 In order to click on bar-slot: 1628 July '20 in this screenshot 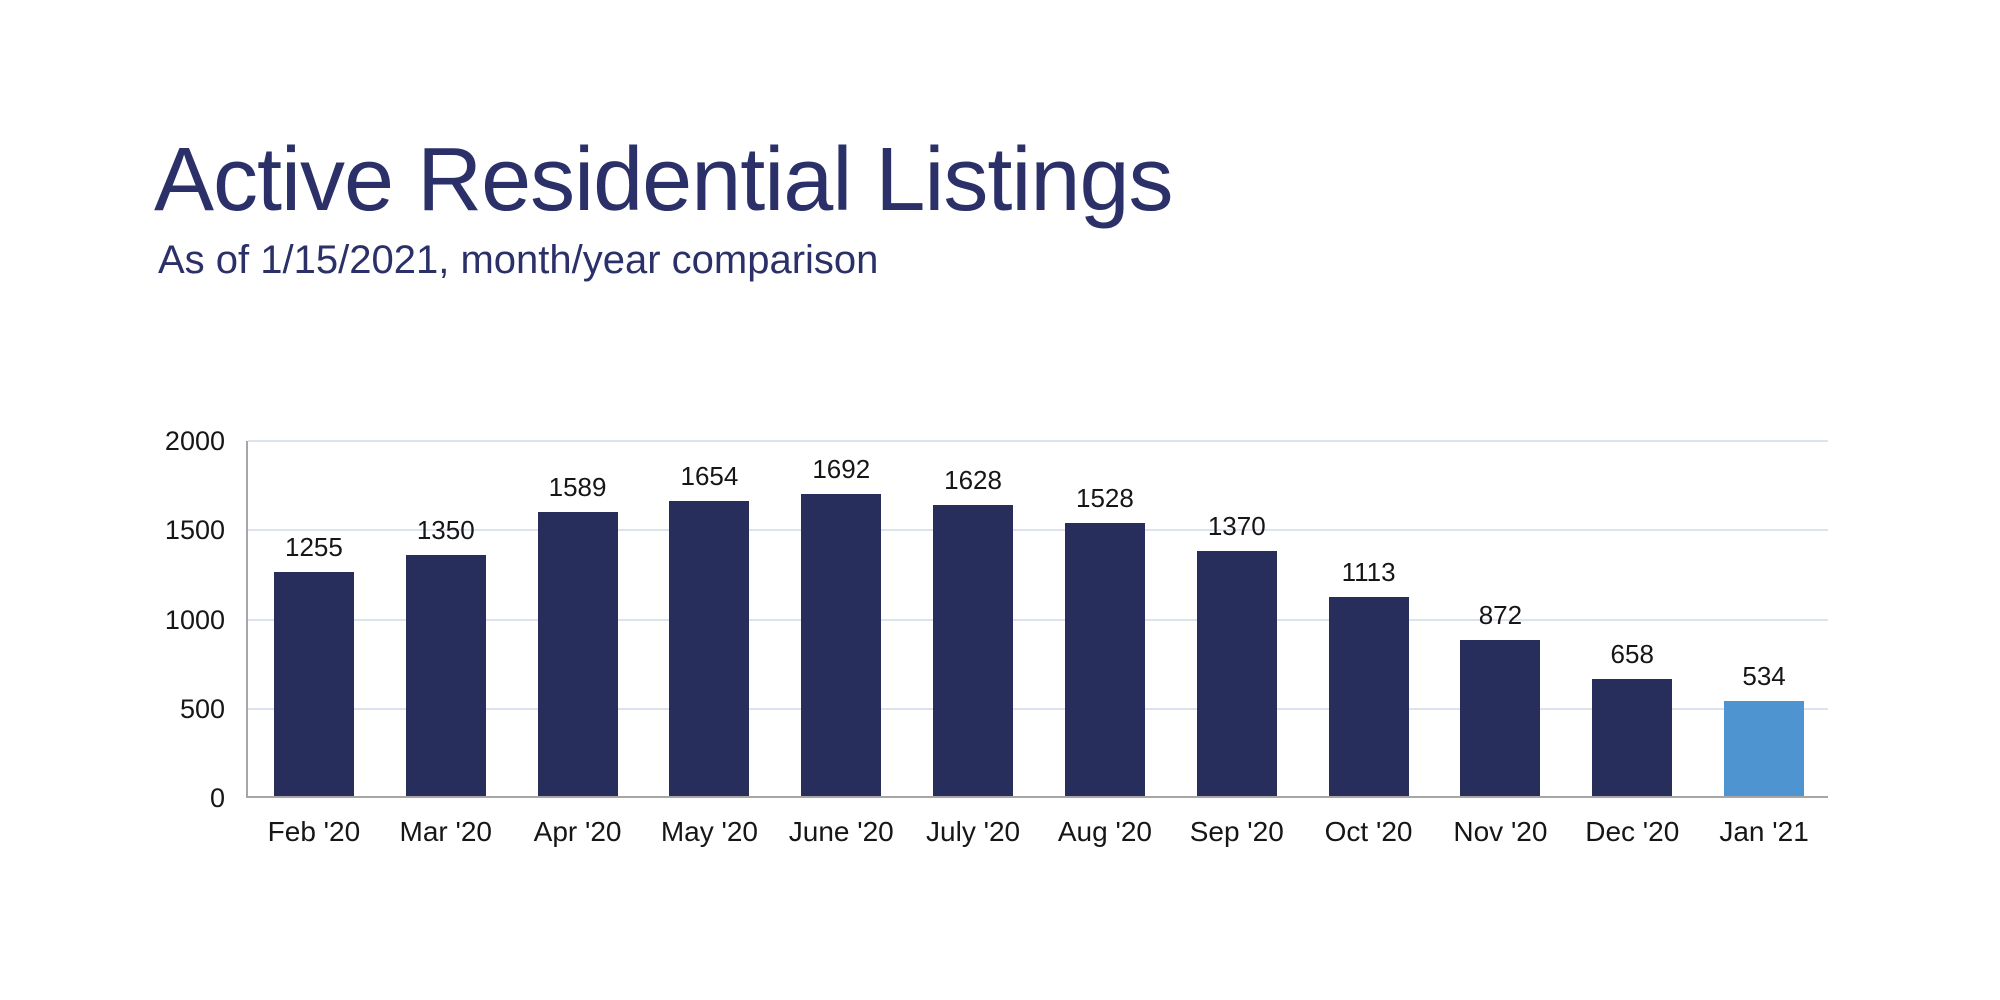, I will do `click(973, 643)`.